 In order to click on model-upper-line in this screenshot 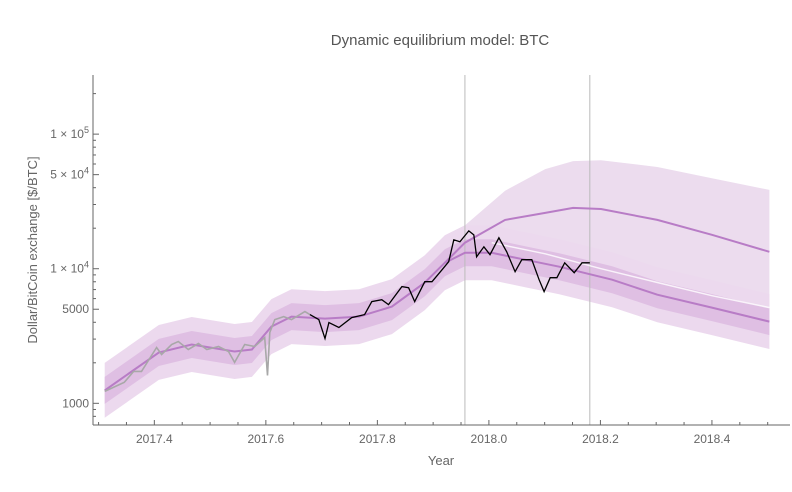, I will do `click(607, 235)`.